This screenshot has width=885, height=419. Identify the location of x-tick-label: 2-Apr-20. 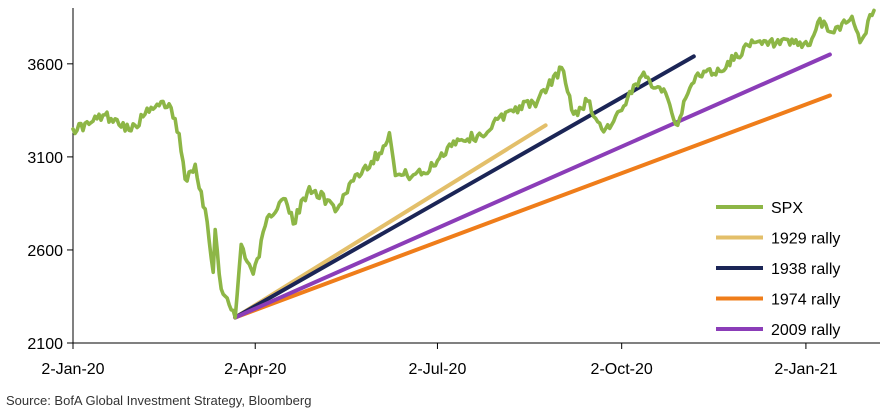
(255, 369).